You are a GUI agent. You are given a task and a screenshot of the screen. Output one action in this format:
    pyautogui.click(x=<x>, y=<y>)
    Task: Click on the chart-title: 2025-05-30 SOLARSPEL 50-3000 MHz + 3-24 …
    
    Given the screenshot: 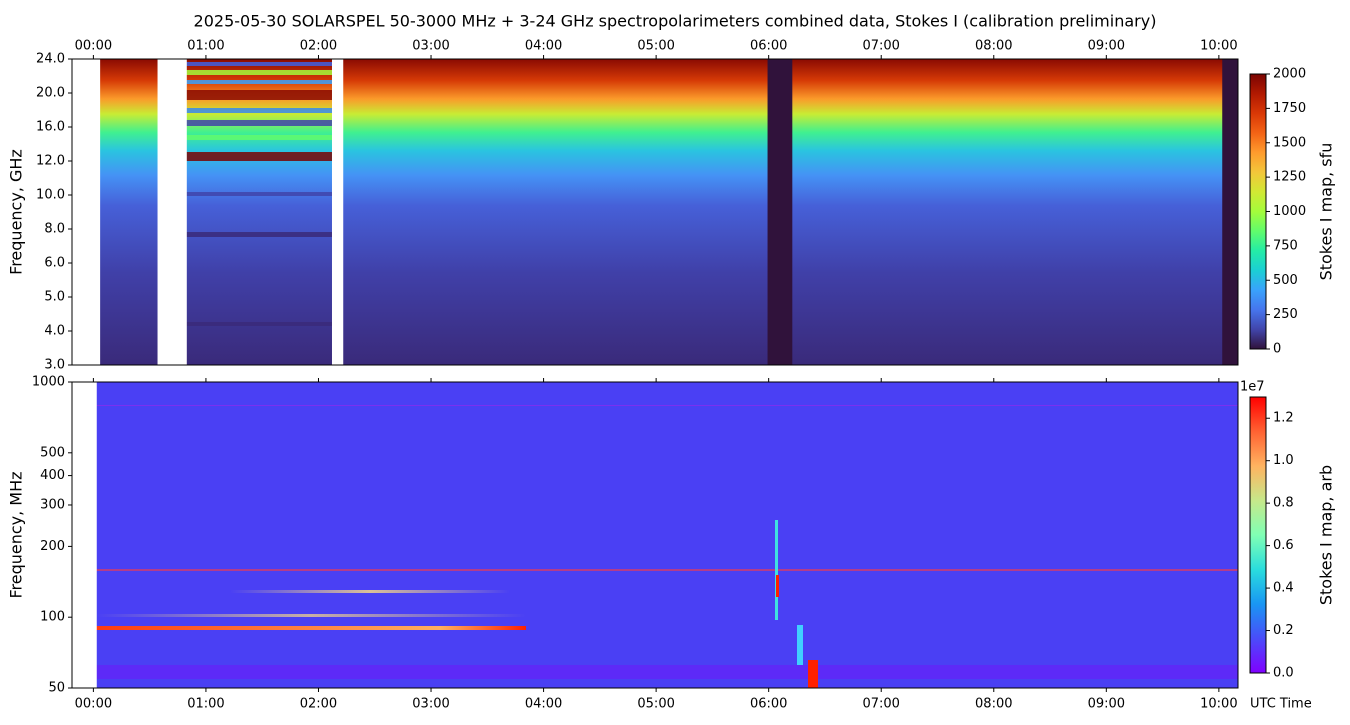 What is the action you would take?
    pyautogui.click(x=675, y=21)
    